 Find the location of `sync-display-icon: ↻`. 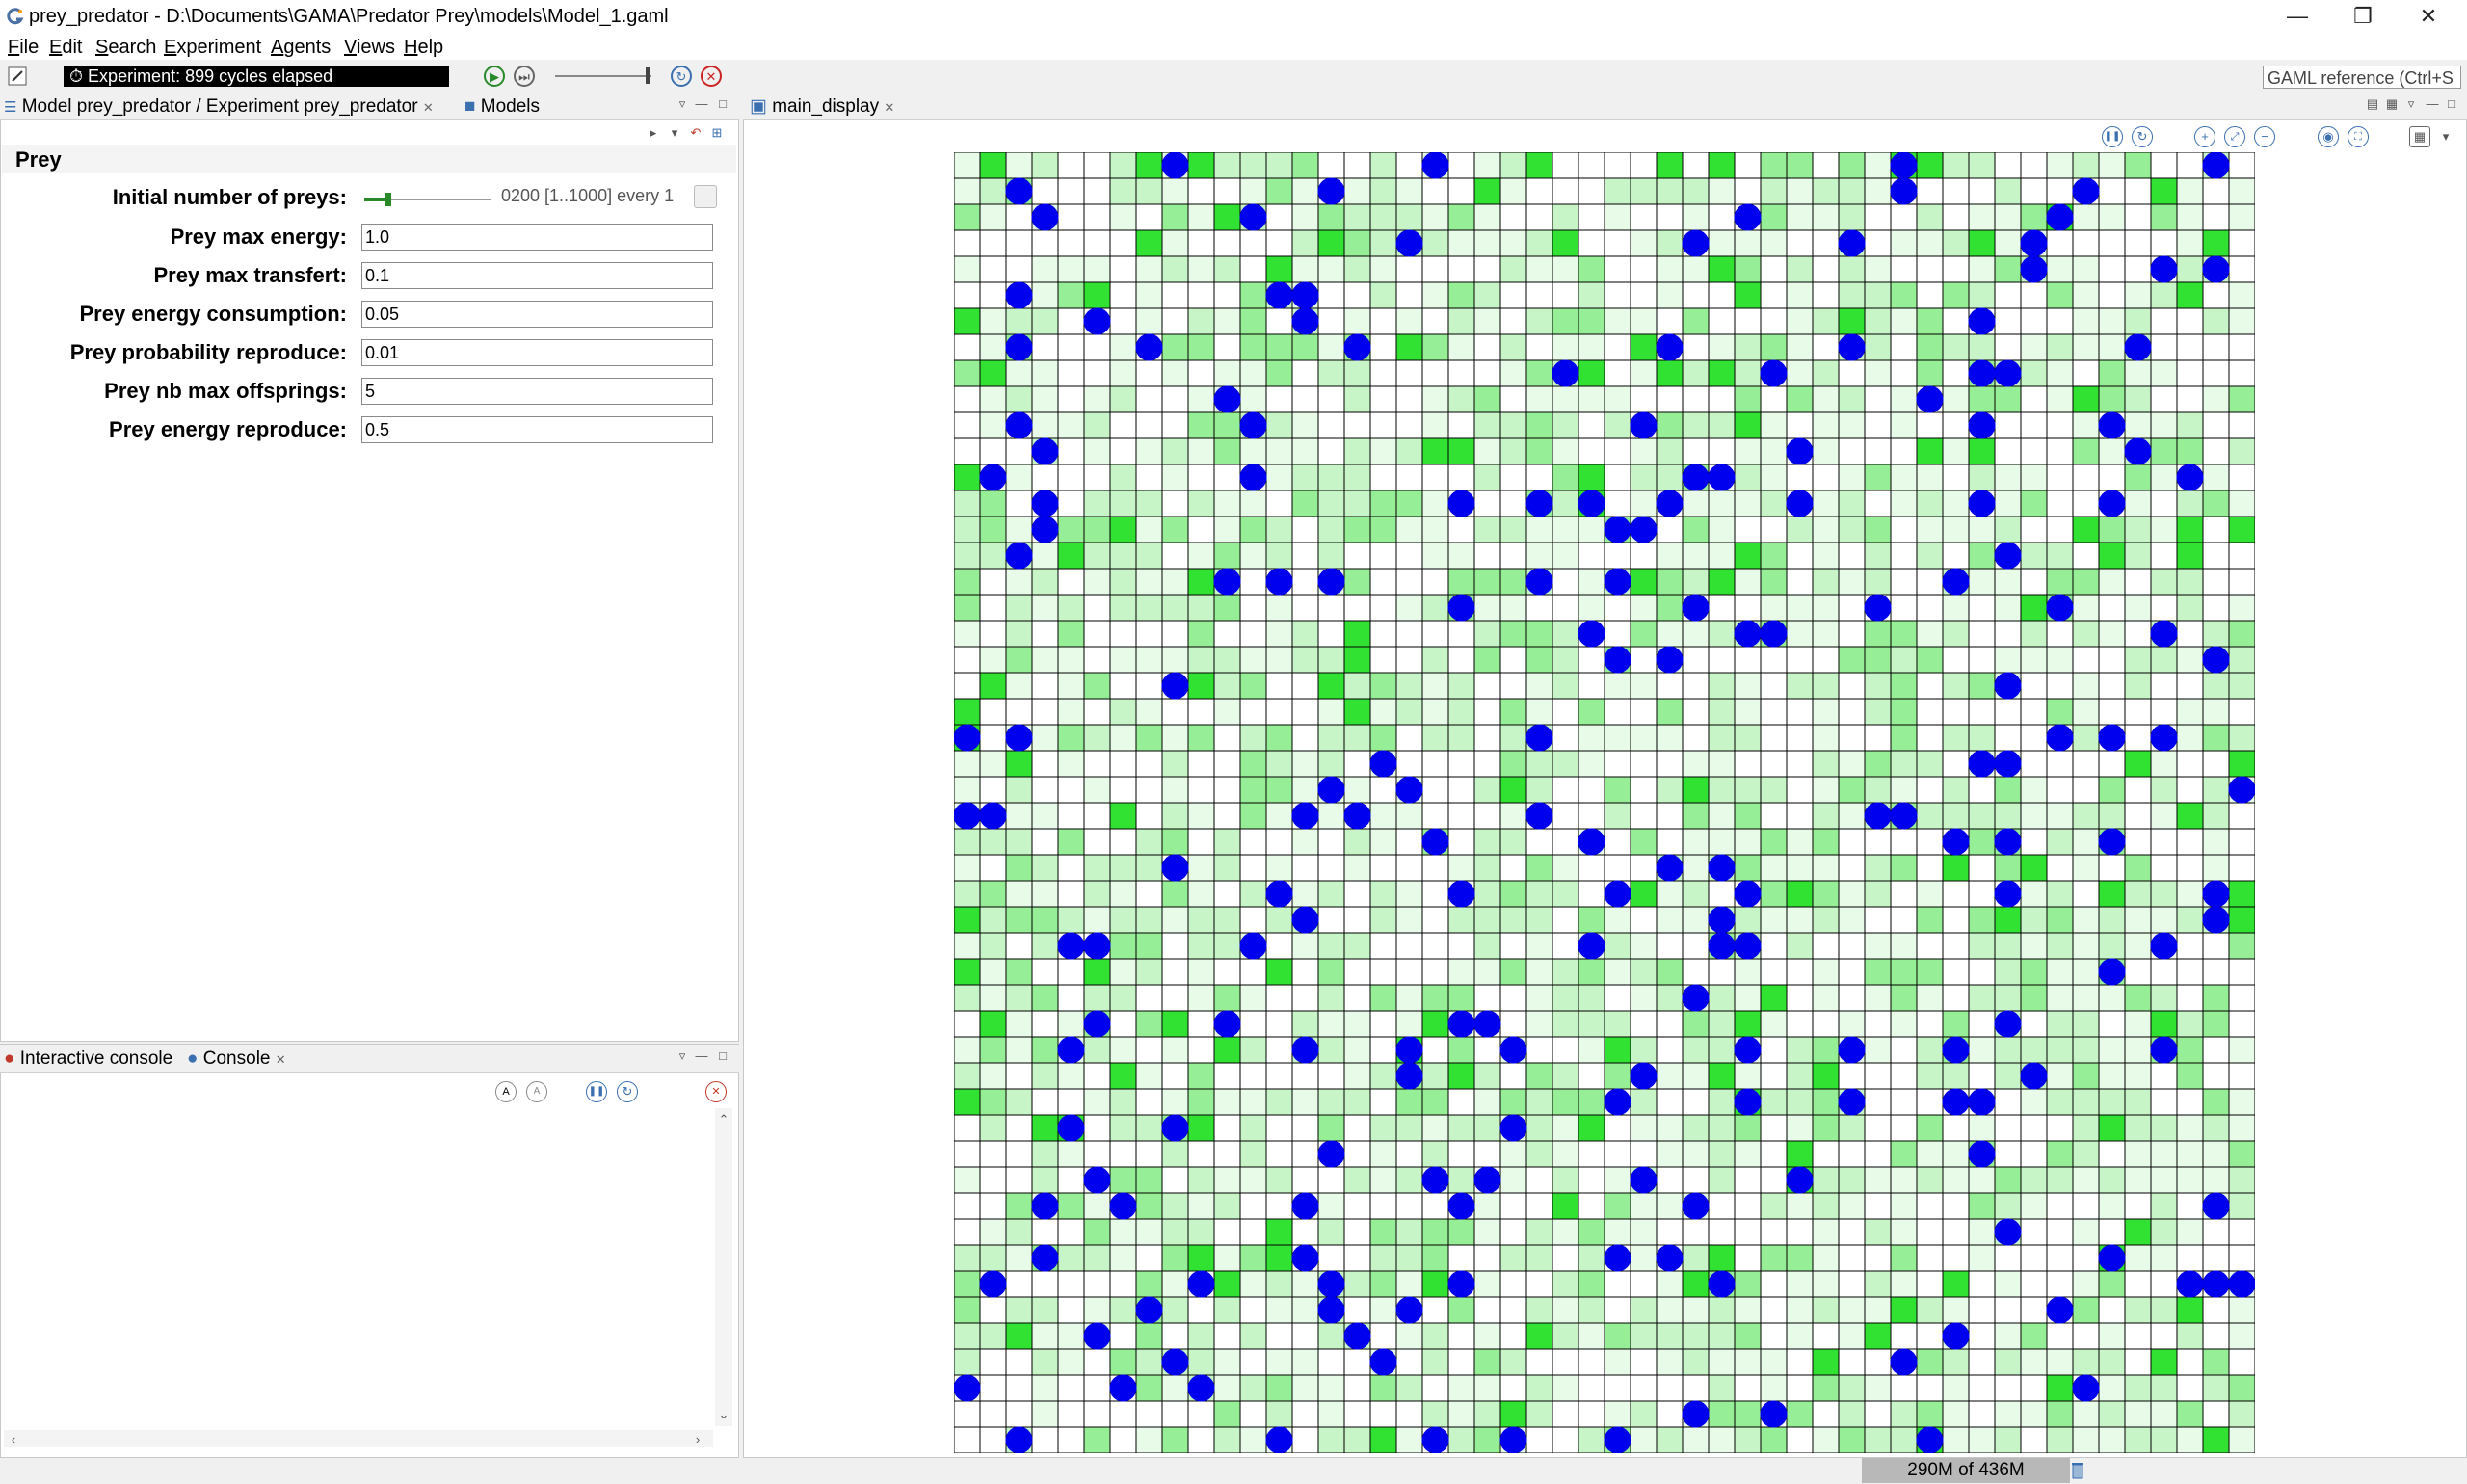

sync-display-icon: ↻ is located at coordinates (2142, 136).